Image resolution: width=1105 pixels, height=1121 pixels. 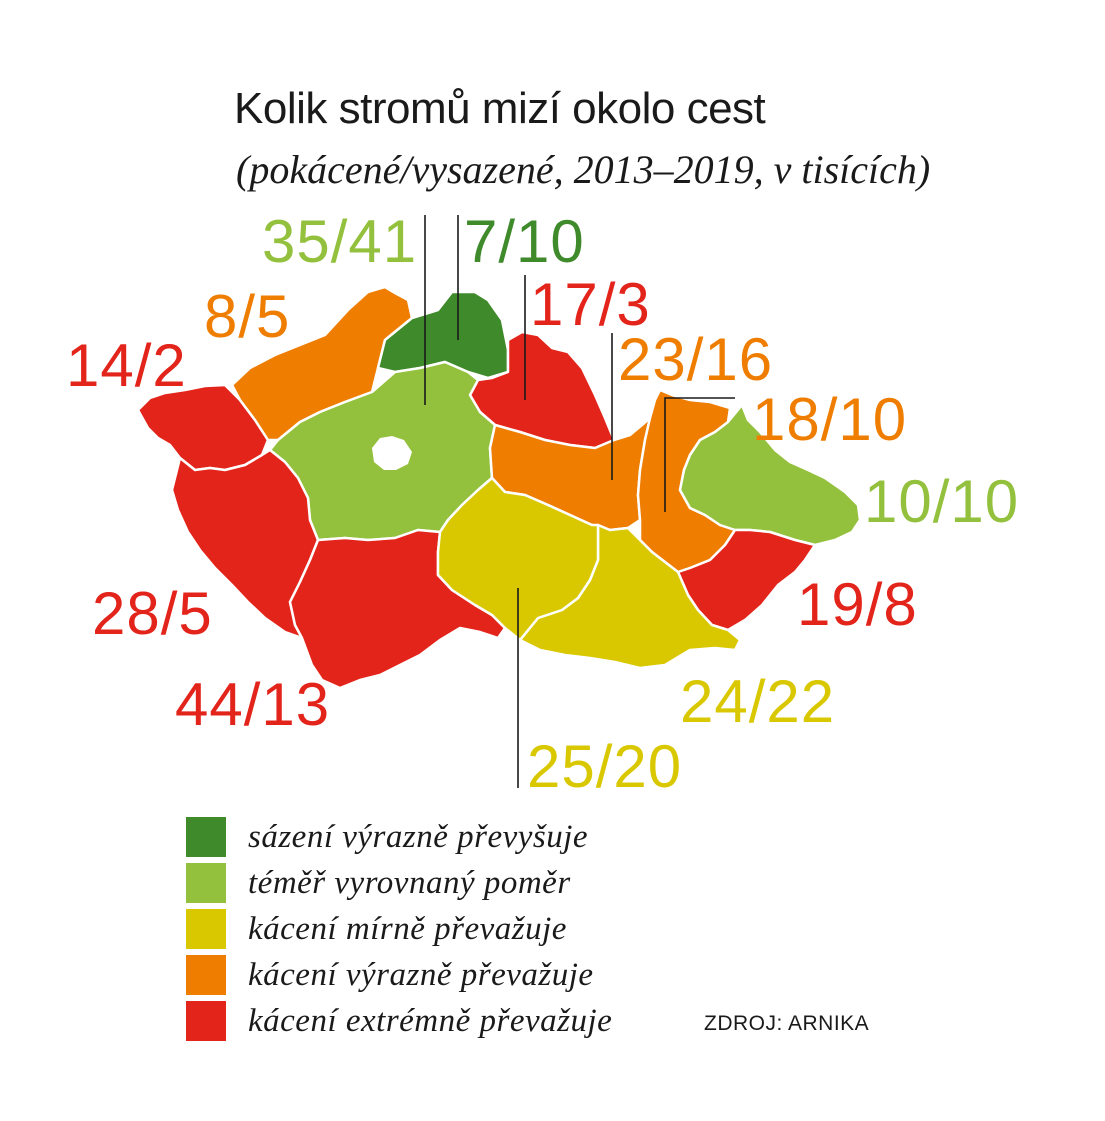 What do you see at coordinates (696, 359) in the screenshot?
I see `label-pardubicky: 23/16` at bounding box center [696, 359].